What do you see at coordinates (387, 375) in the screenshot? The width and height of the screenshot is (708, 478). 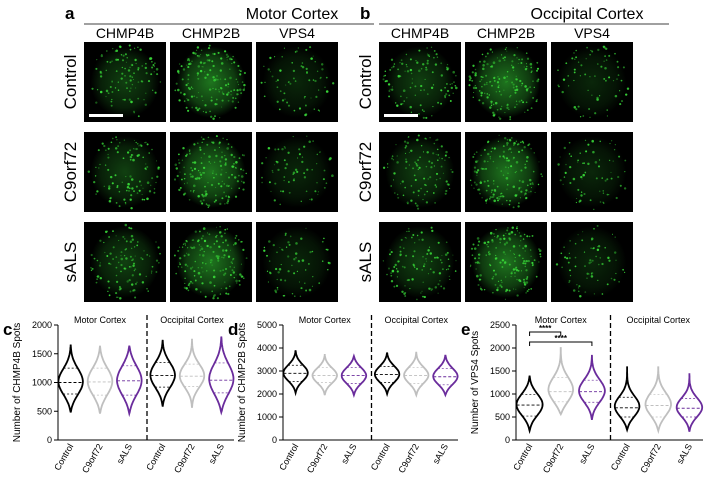 I see `violin-control` at bounding box center [387, 375].